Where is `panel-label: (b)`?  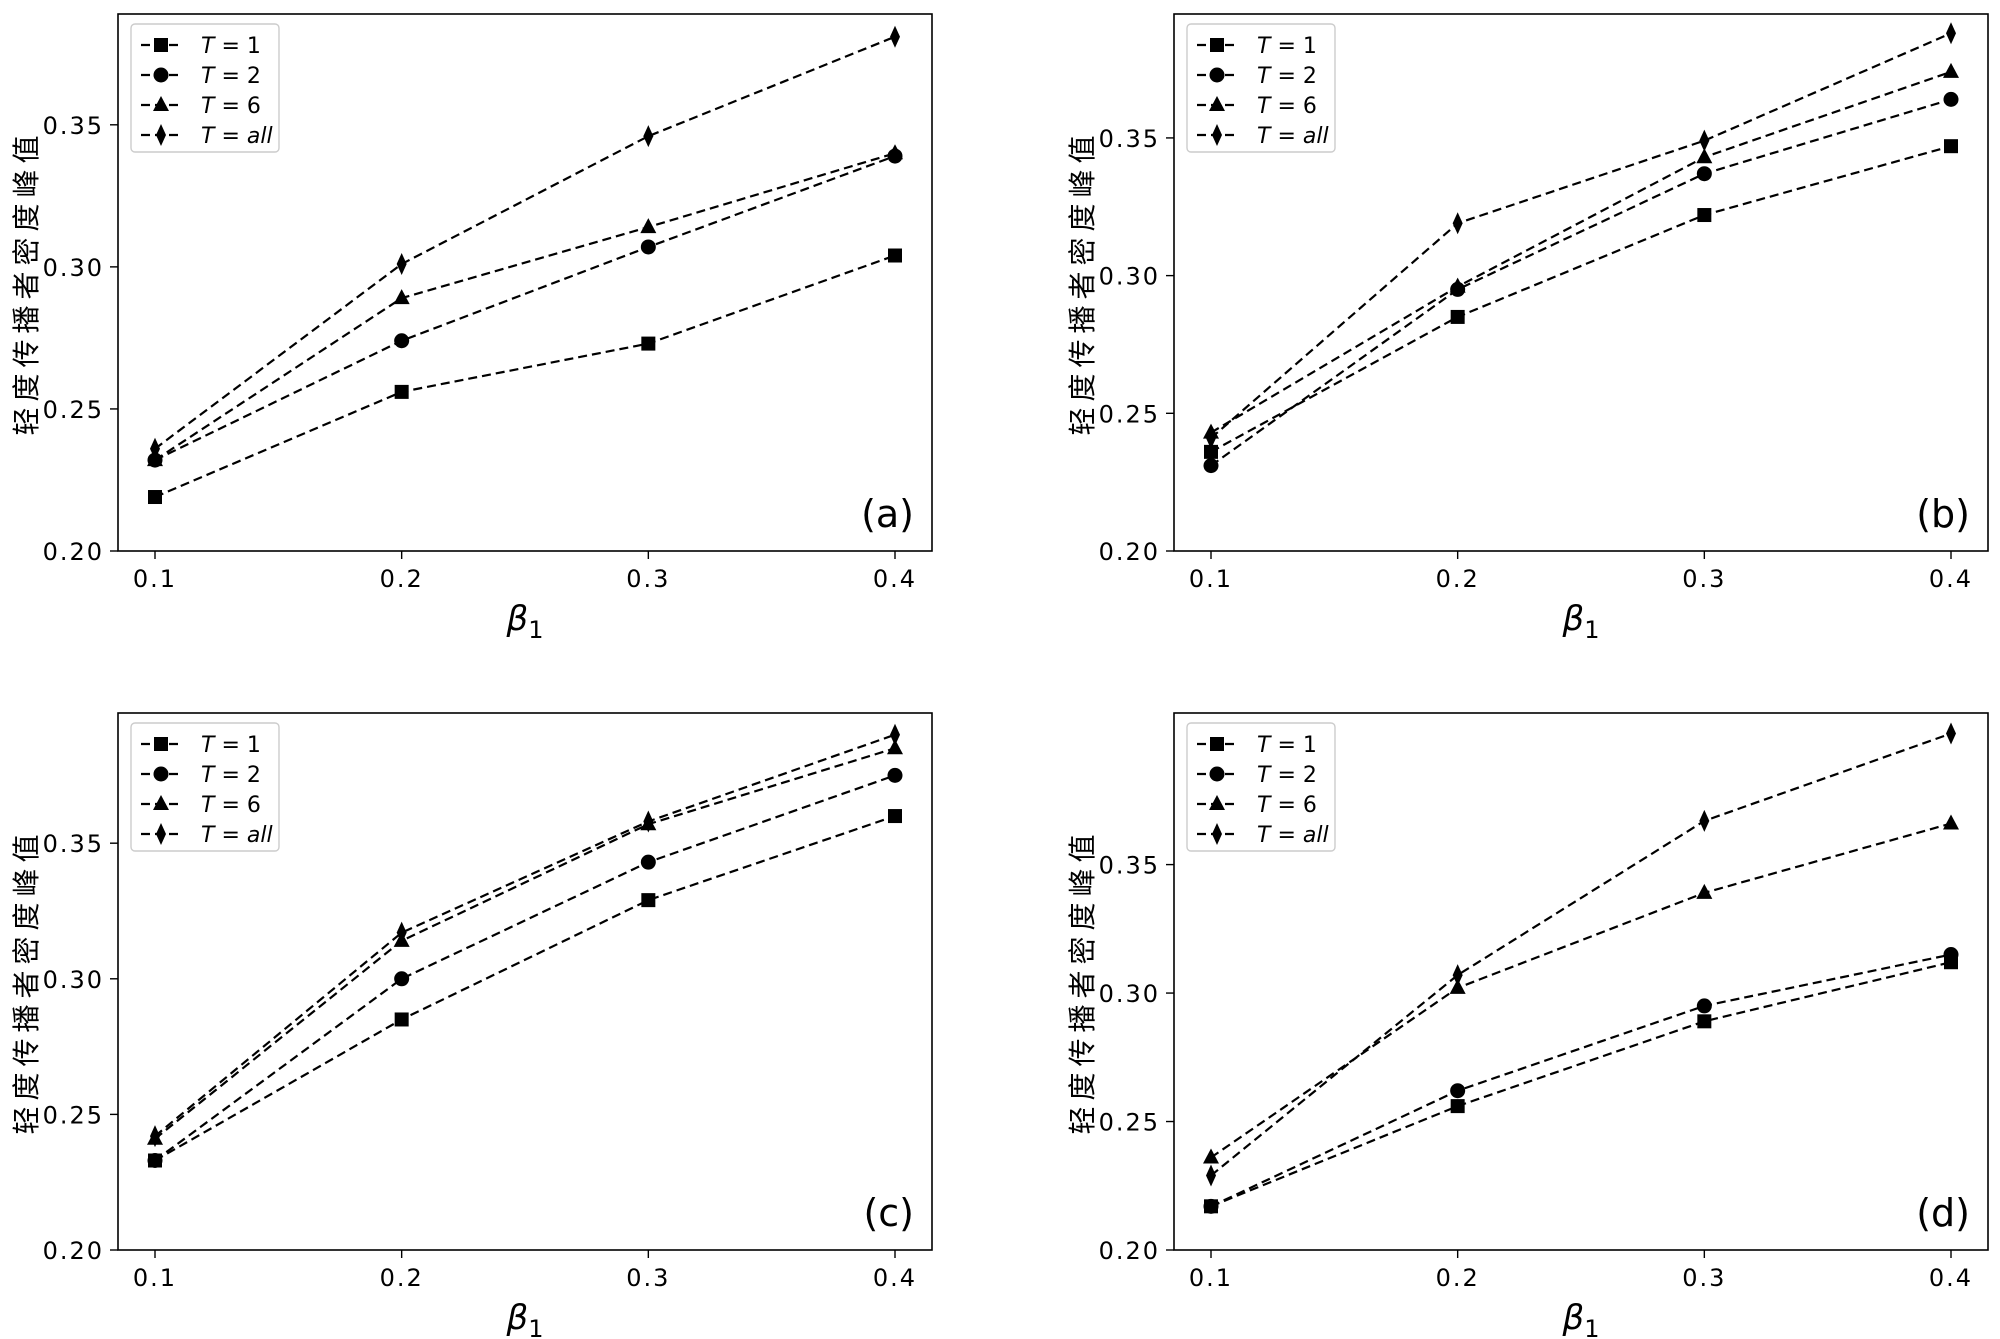
panel-label: (b) is located at coordinates (1943, 514).